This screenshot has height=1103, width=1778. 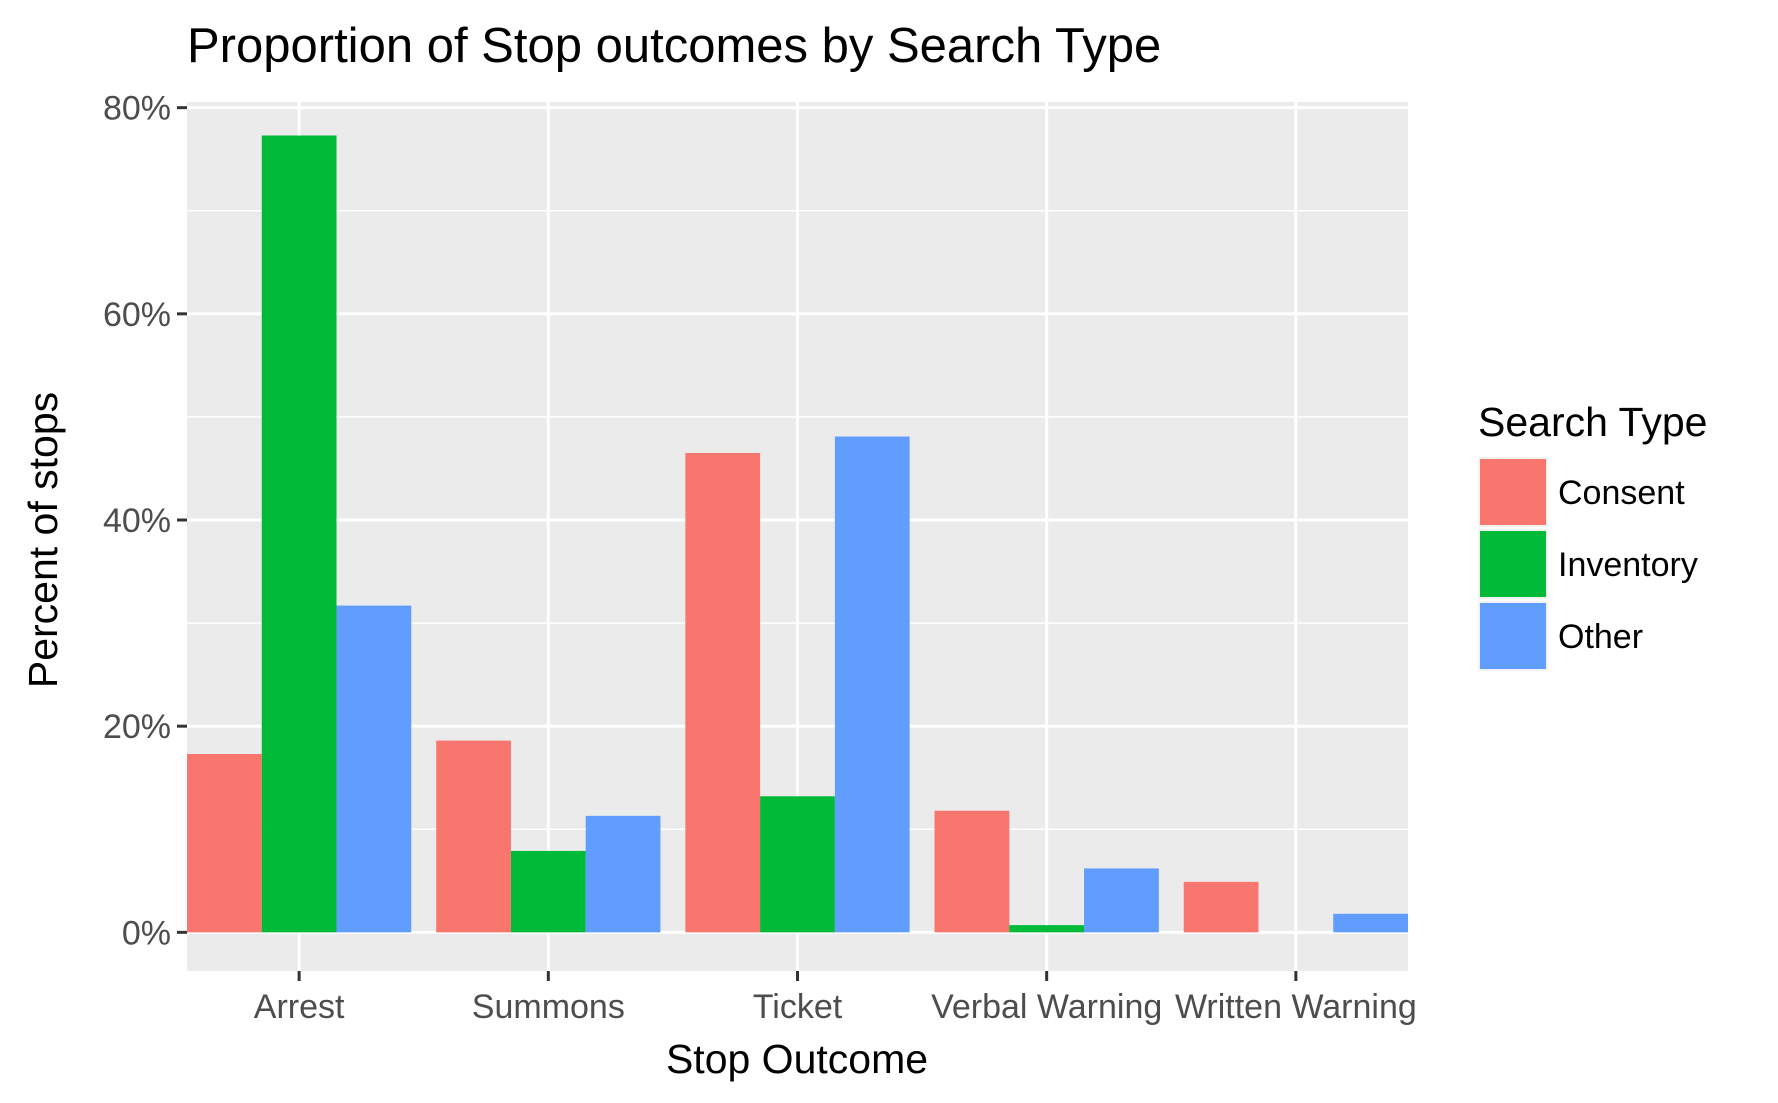 I want to click on x-tick-label: Summons, so click(x=548, y=1007).